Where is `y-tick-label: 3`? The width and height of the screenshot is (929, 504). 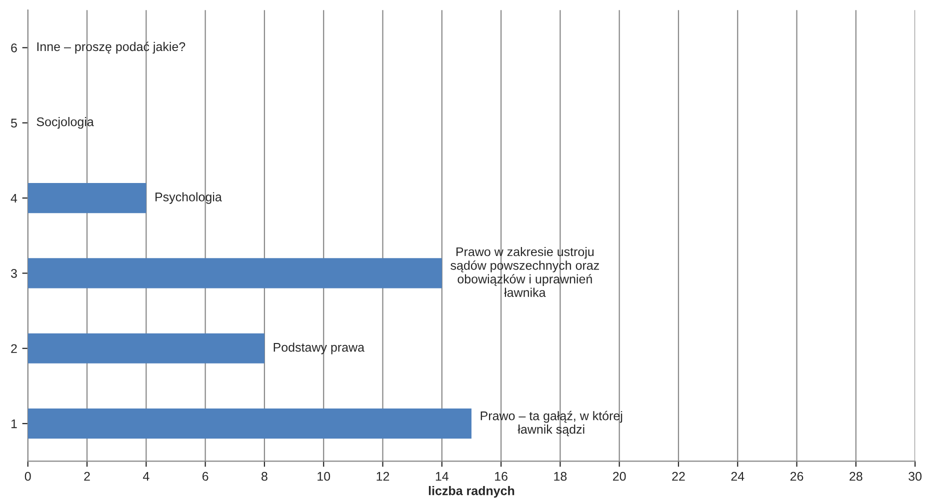
y-tick-label: 3 is located at coordinates (13, 273).